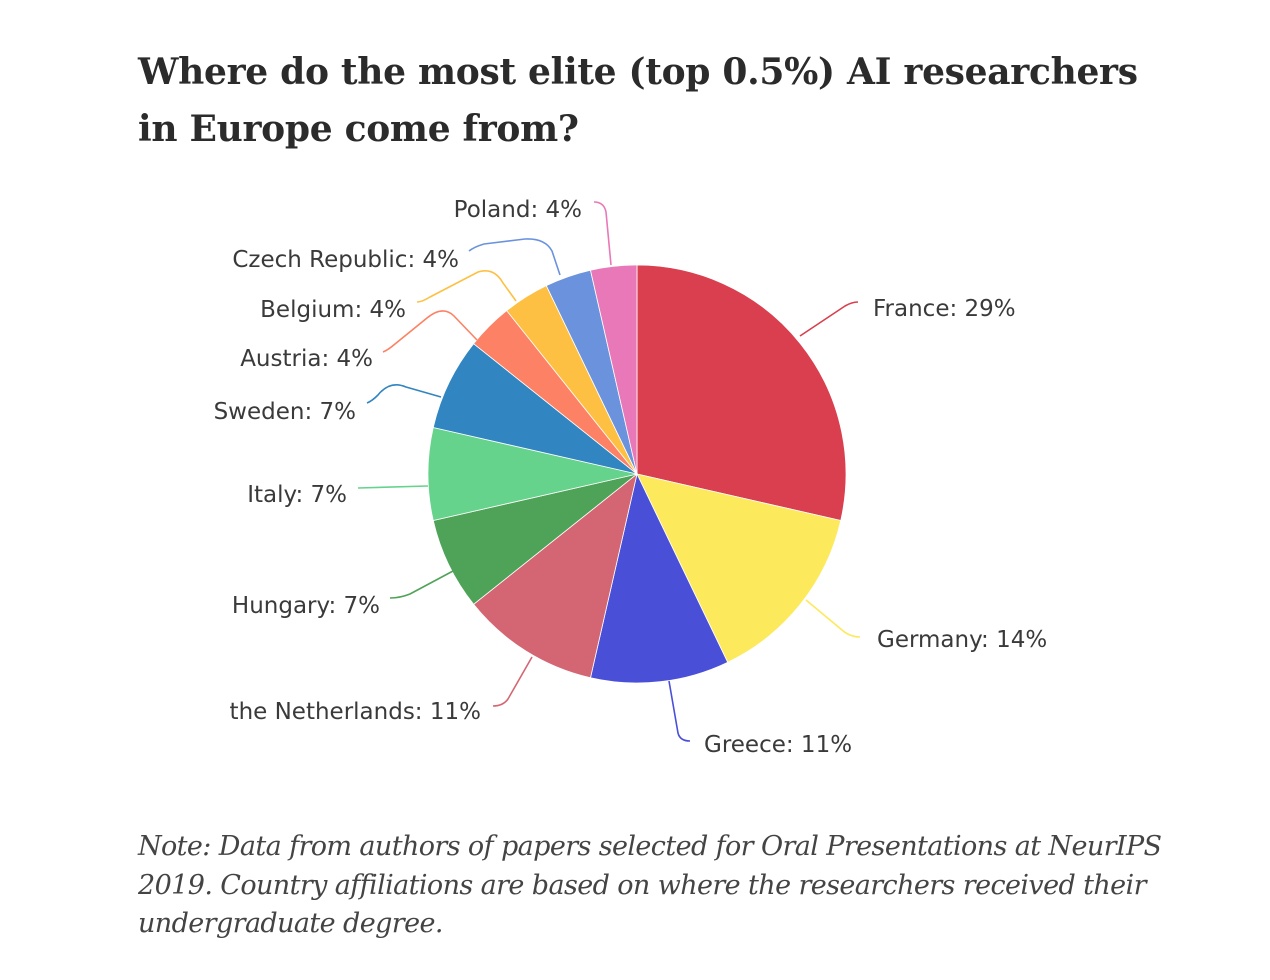 This screenshot has height=980, width=1270. What do you see at coordinates (345, 260) in the screenshot?
I see `slice-label: Czech Republic: 4%` at bounding box center [345, 260].